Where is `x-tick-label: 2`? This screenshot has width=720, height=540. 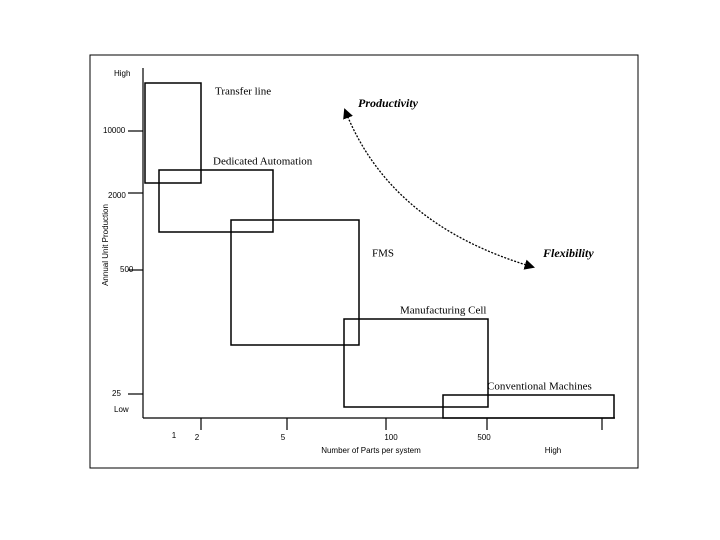
x-tick-label: 2 is located at coordinates (197, 437).